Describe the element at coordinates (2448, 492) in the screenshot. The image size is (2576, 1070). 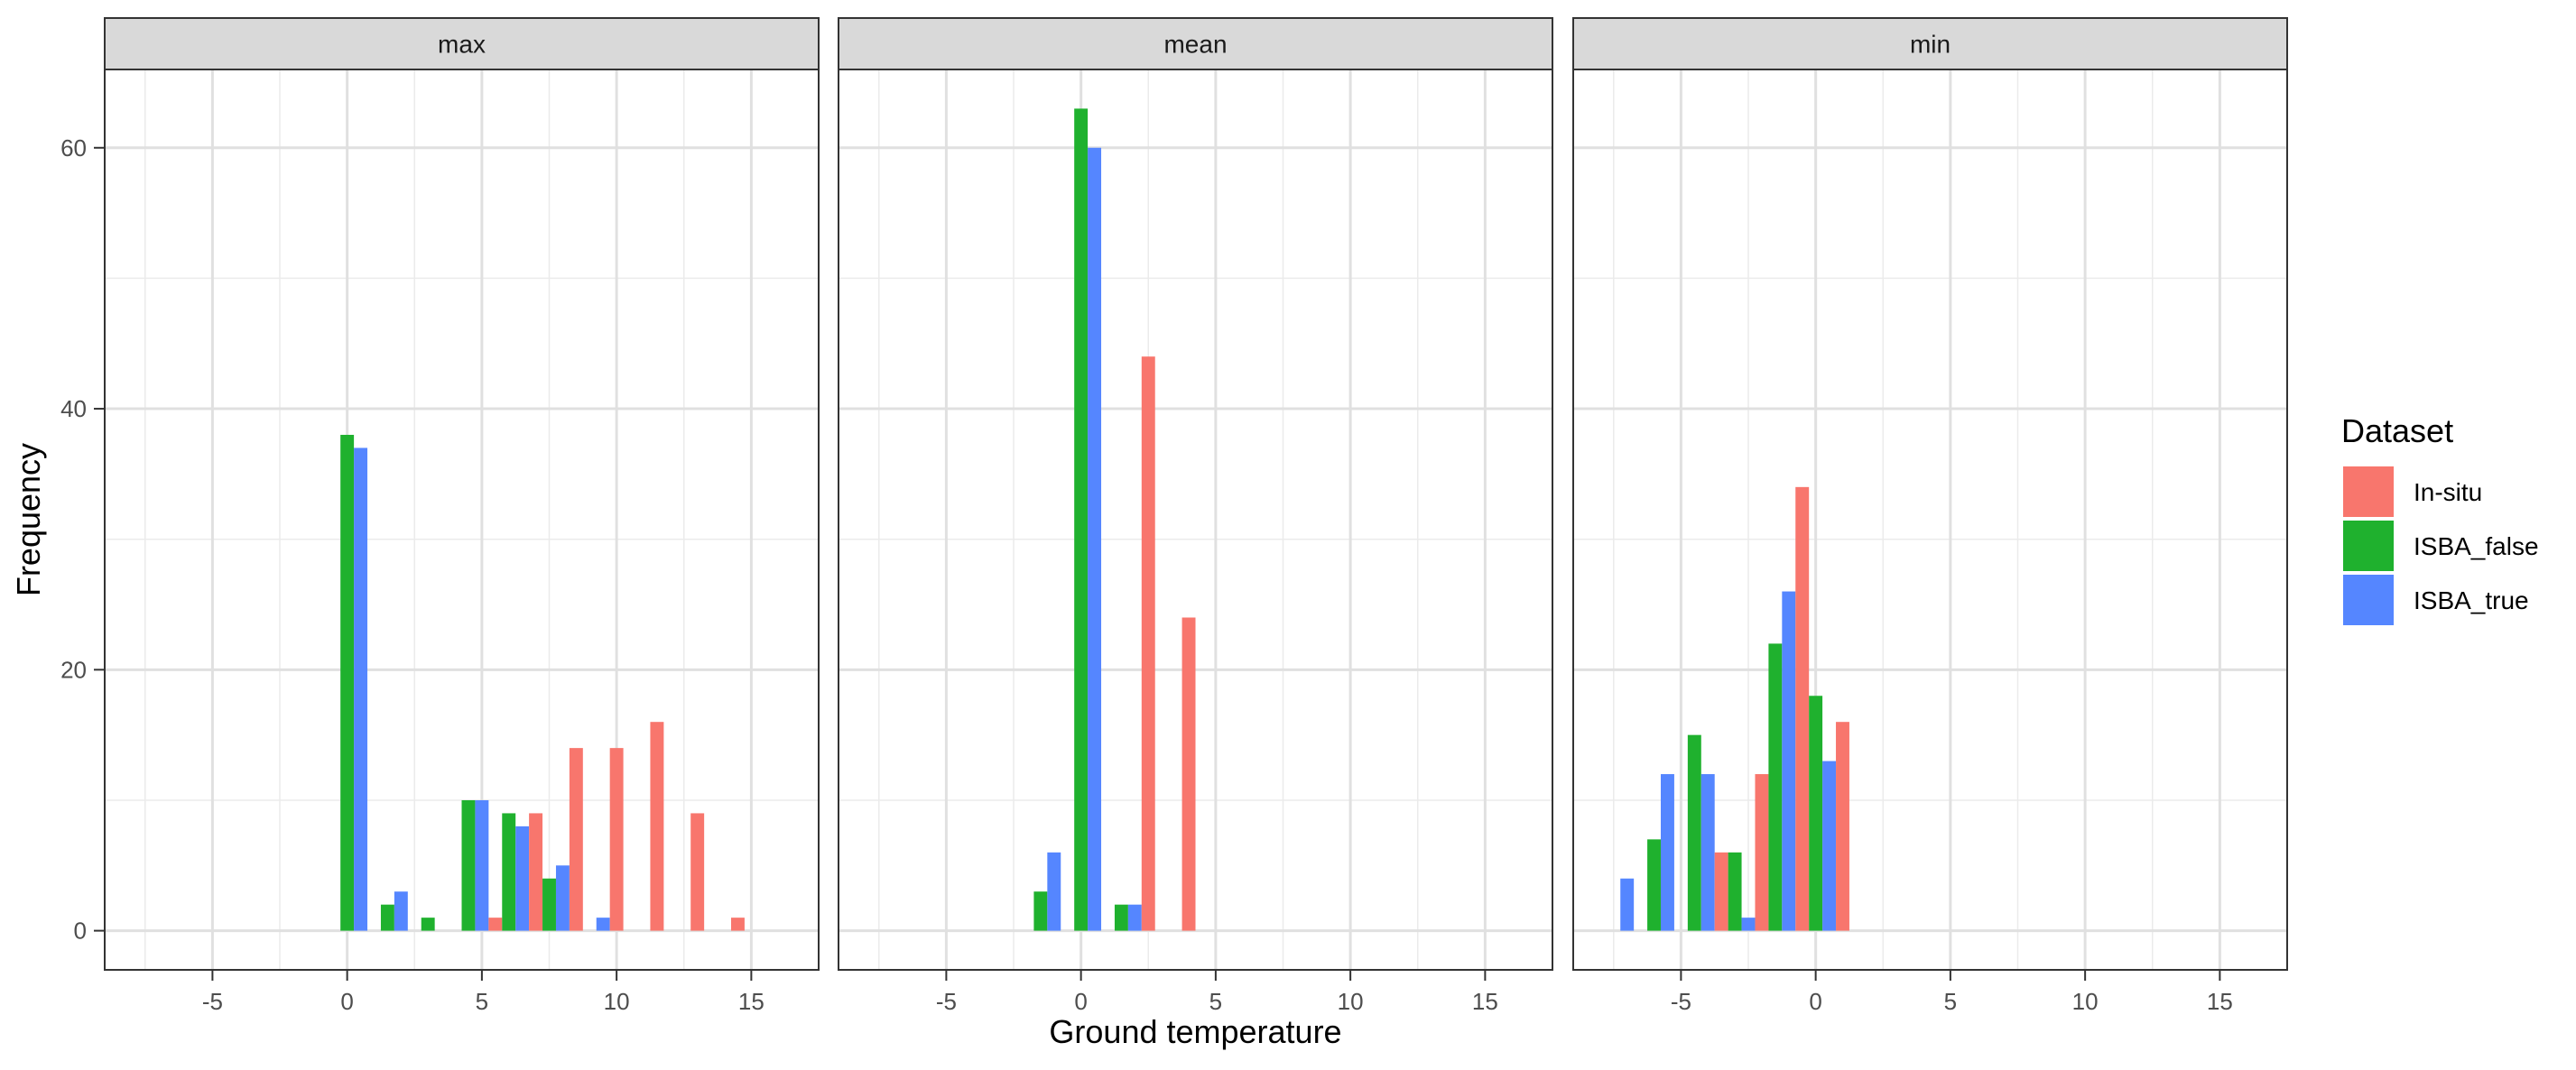
I see `legend-label: In-situ` at that location.